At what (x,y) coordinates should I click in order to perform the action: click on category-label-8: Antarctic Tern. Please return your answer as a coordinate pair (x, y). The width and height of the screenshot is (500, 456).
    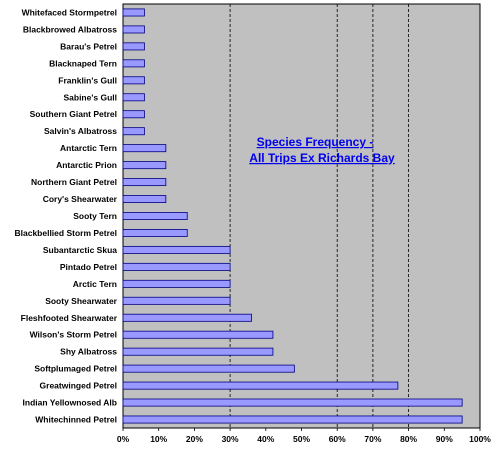
    Looking at the image, I should click on (88, 148).